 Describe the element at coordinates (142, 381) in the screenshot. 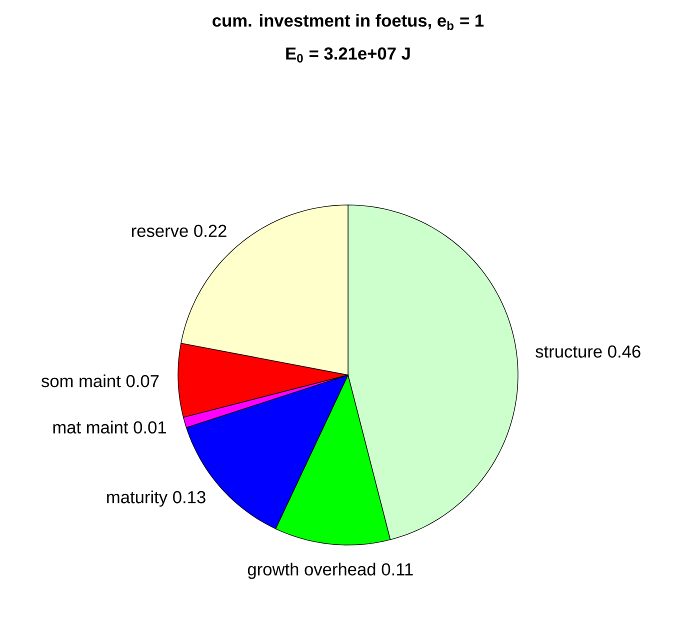

I see `data-label: 0.07` at that location.